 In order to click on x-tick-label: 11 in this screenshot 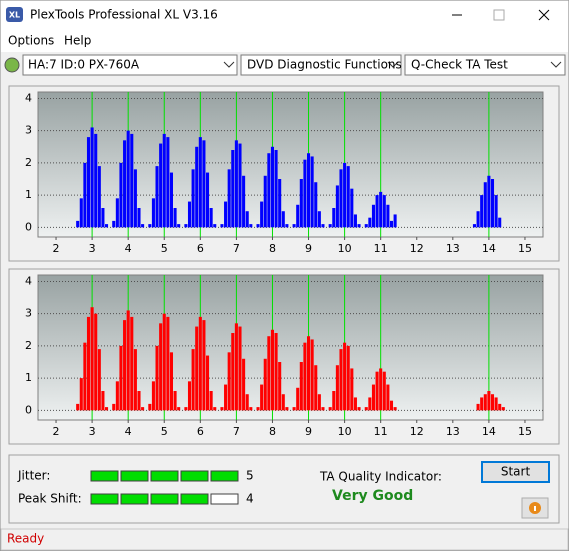, I will do `click(381, 431)`.